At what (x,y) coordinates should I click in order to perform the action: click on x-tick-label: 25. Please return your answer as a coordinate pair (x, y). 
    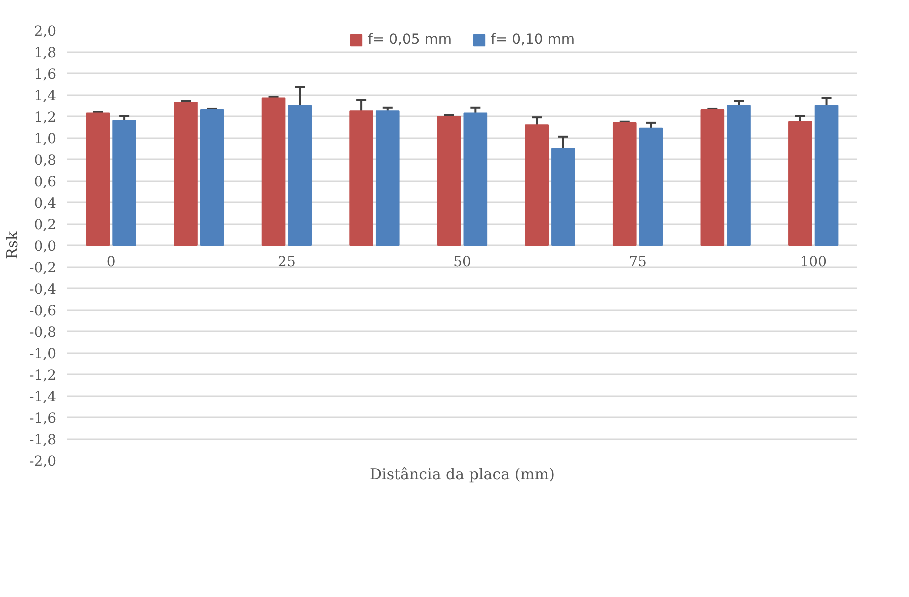
    Looking at the image, I should click on (287, 262).